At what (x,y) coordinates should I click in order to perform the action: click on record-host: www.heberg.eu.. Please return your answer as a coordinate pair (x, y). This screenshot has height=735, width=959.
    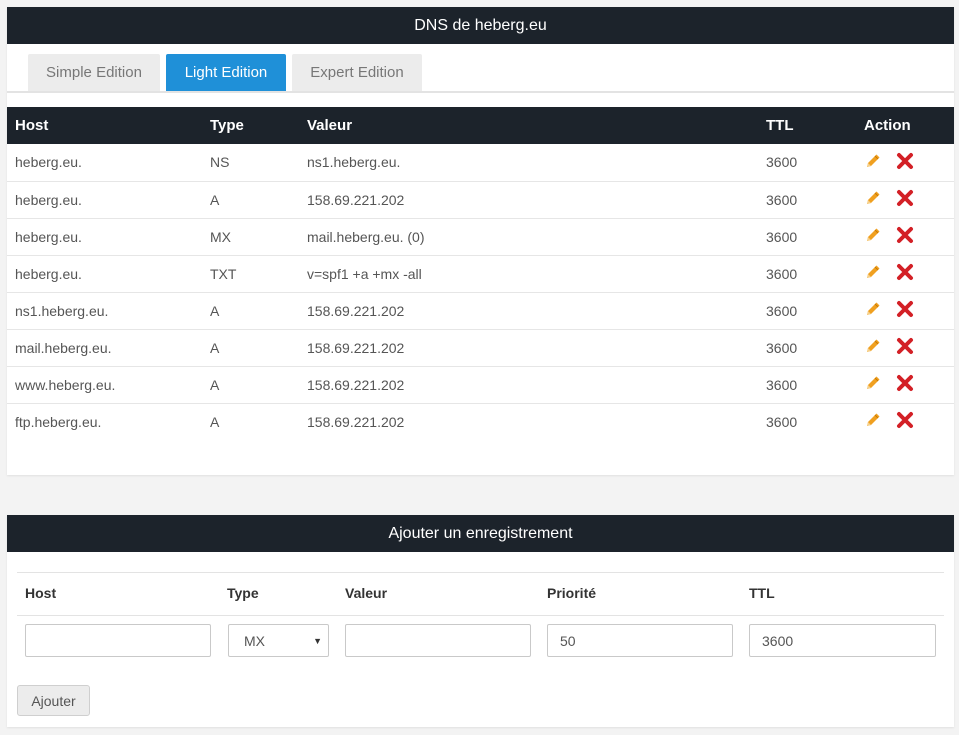
    Looking at the image, I should click on (65, 384).